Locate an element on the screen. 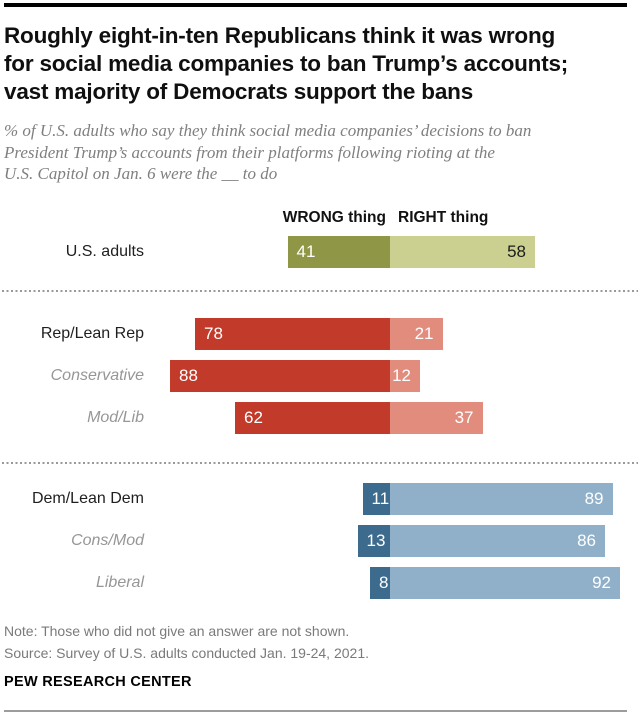 The height and width of the screenshot is (717, 639). right-bar-segment: 21 is located at coordinates (416, 334).